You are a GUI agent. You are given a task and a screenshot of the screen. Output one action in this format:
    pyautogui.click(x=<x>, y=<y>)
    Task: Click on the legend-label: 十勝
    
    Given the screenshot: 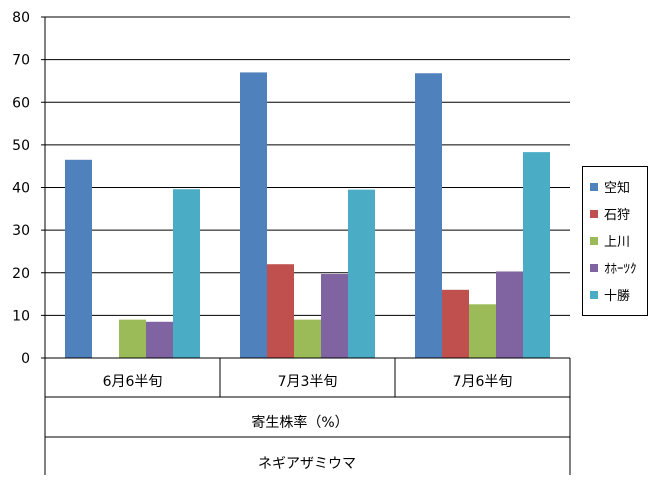 What is the action you would take?
    pyautogui.click(x=617, y=296)
    